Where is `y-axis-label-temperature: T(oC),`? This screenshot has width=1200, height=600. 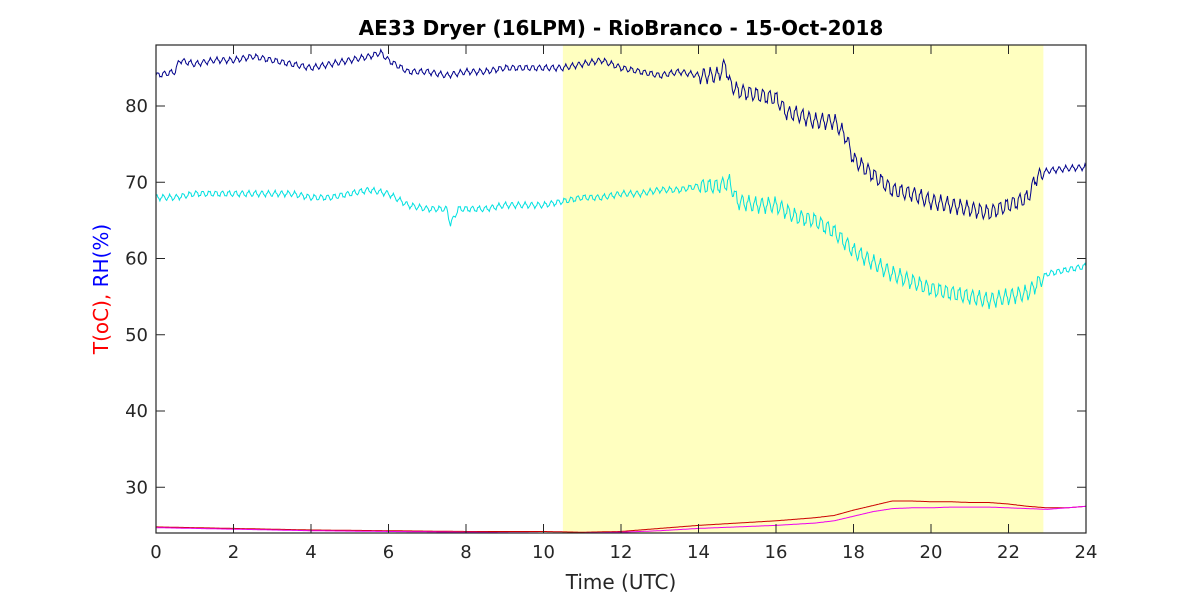 y-axis-label-temperature: T(oC), is located at coordinates (101, 321).